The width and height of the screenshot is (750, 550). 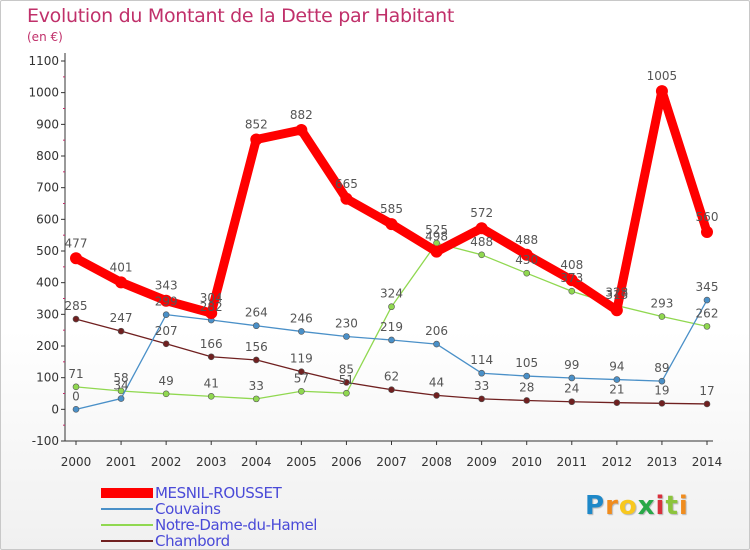 I want to click on data-label-chambord: 207, so click(x=166, y=331).